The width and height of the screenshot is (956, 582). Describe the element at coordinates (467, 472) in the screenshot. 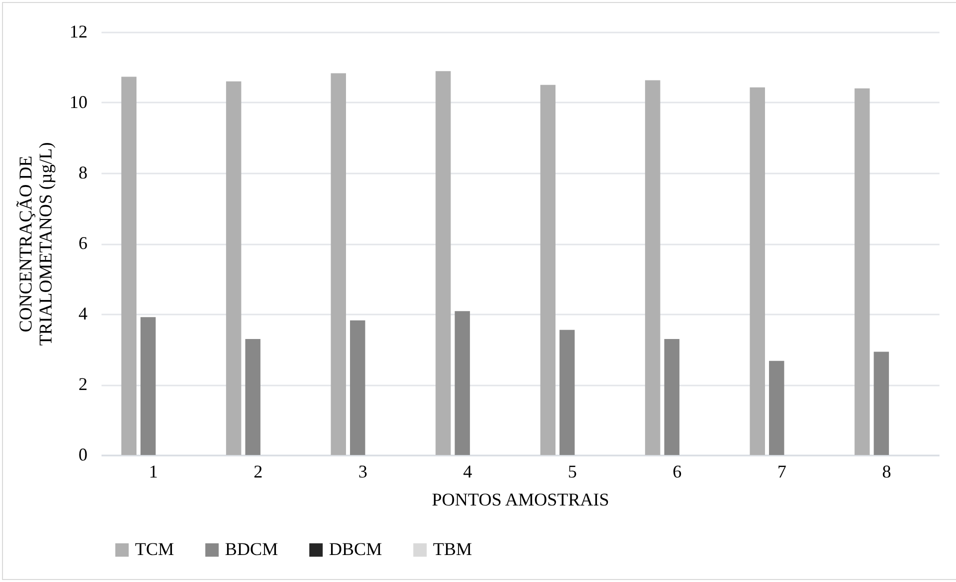

I see `x-tick-label: 4` at that location.